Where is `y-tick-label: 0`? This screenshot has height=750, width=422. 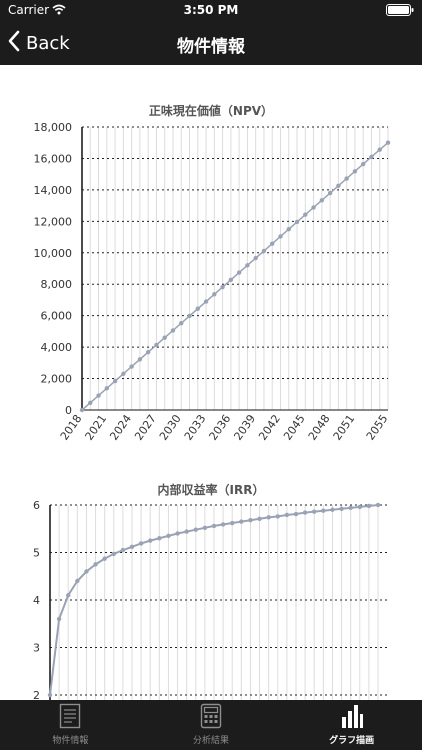
y-tick-label: 0 is located at coordinates (68, 410).